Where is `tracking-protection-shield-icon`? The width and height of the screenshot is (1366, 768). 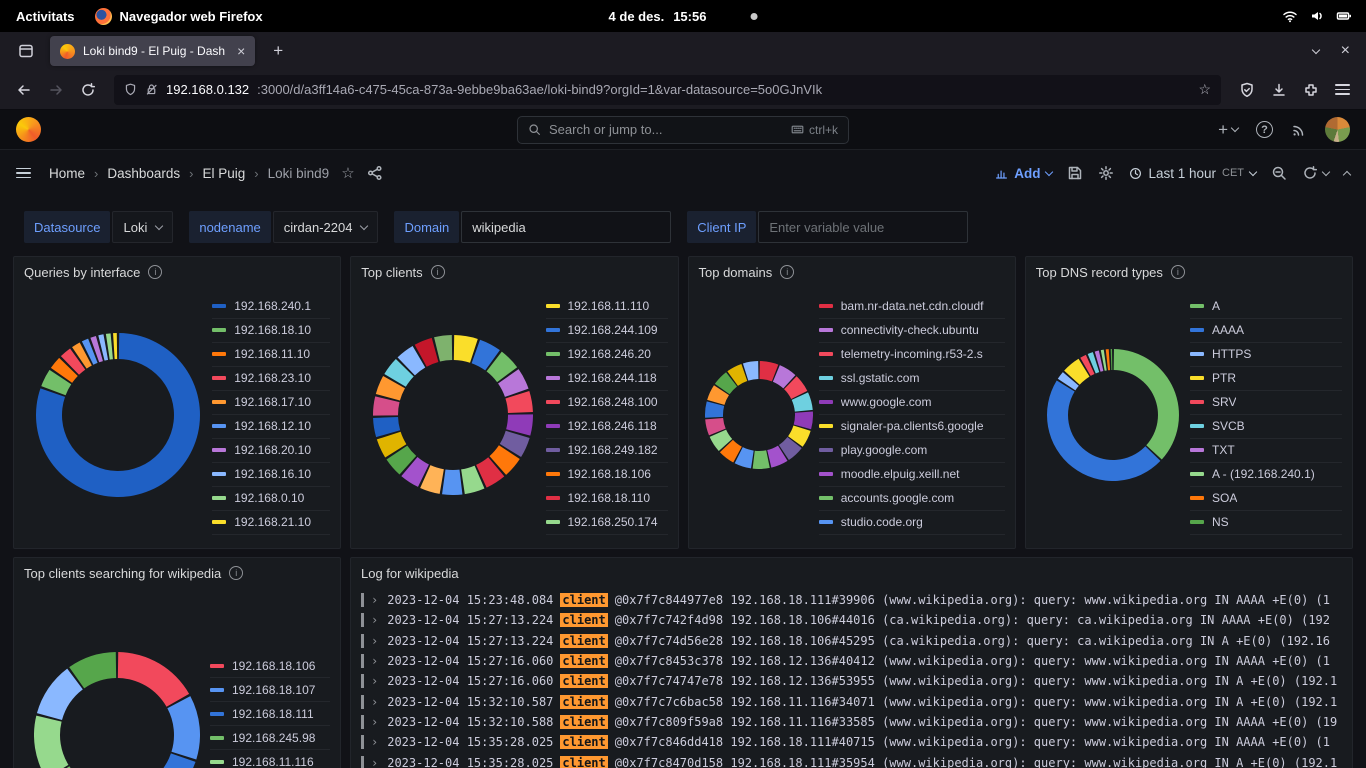 tracking-protection-shield-icon is located at coordinates (130, 89).